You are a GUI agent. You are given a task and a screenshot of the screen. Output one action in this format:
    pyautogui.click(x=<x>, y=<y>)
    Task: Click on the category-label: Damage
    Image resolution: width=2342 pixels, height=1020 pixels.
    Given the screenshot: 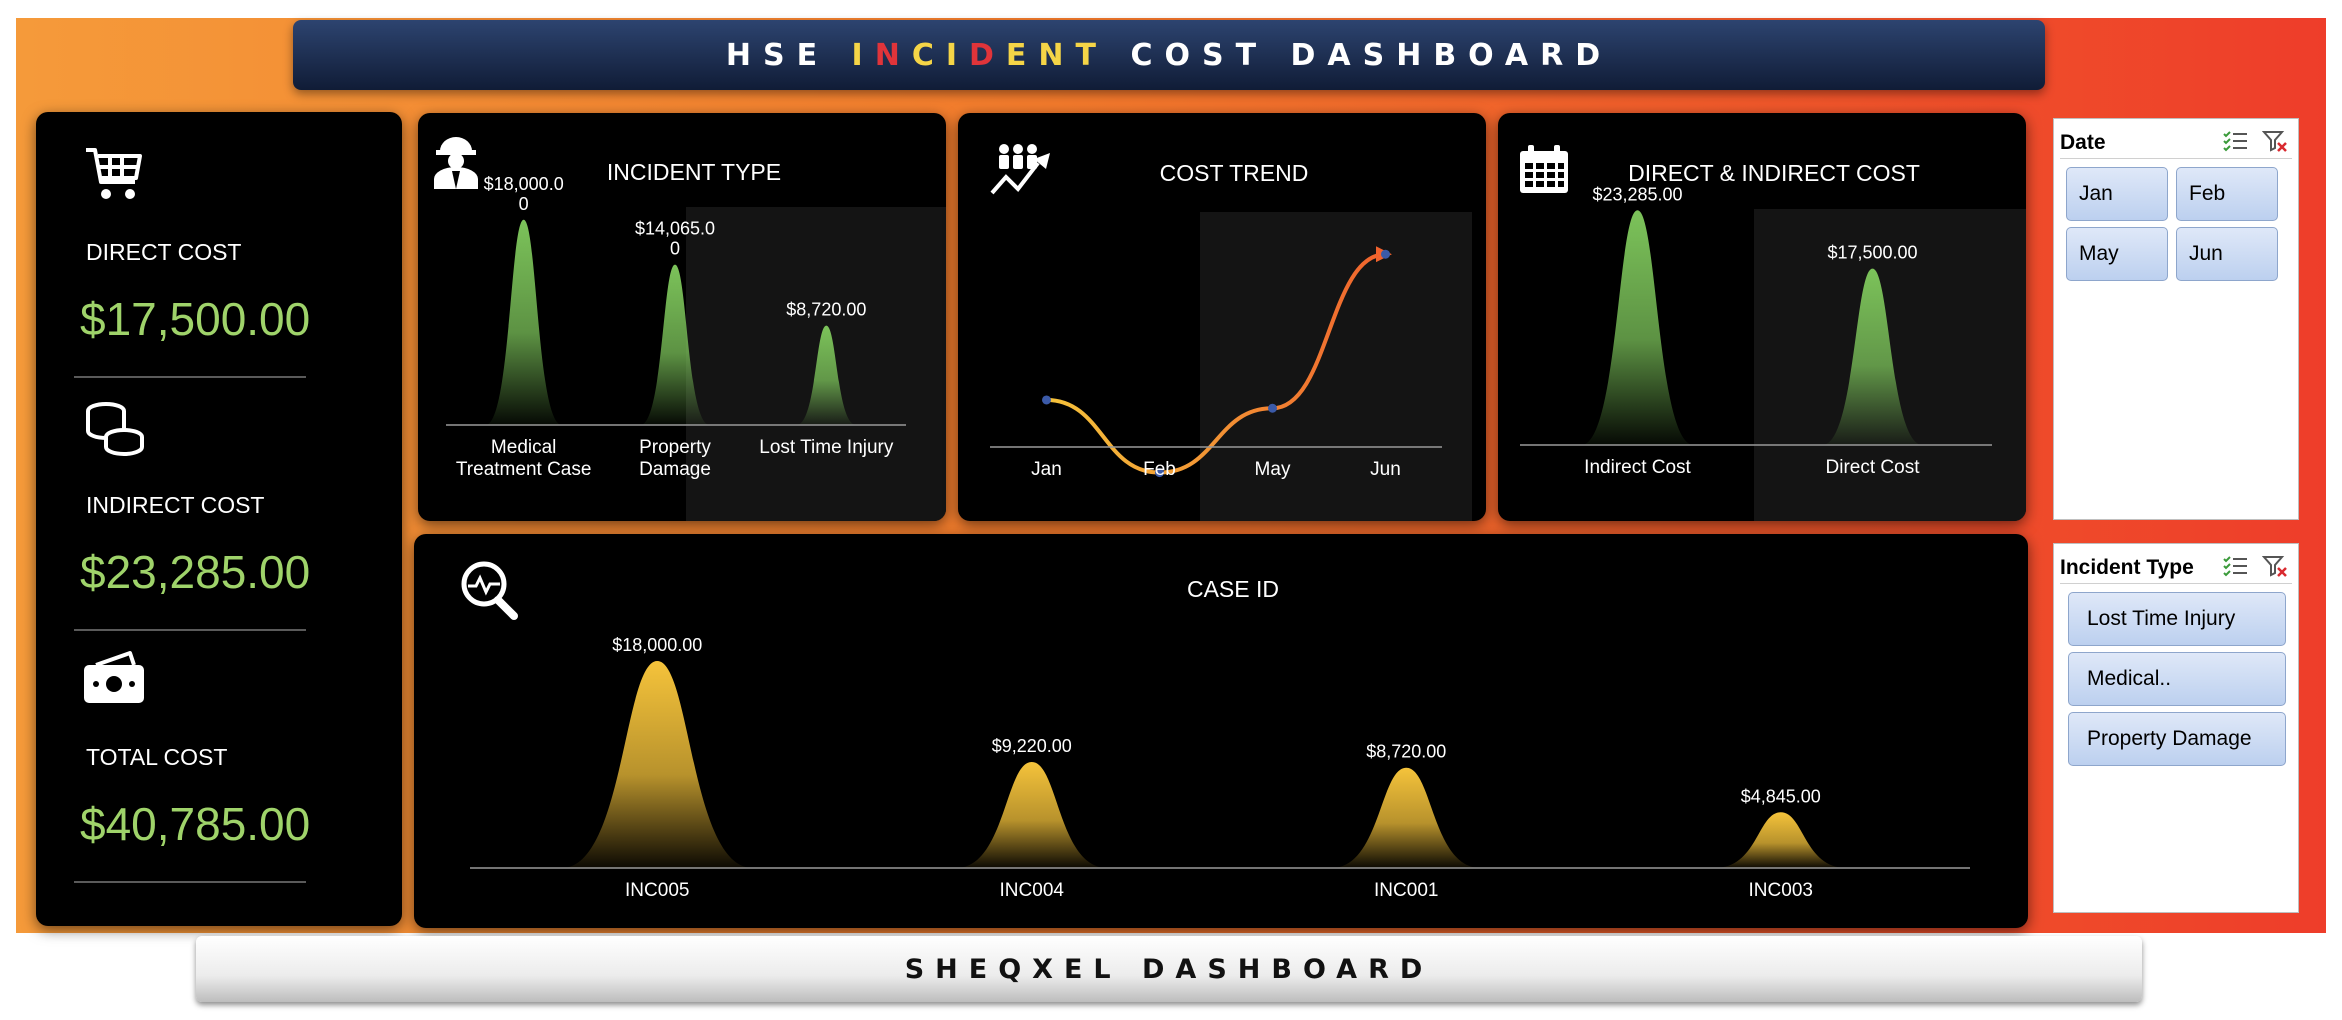 What is the action you would take?
    pyautogui.click(x=675, y=469)
    